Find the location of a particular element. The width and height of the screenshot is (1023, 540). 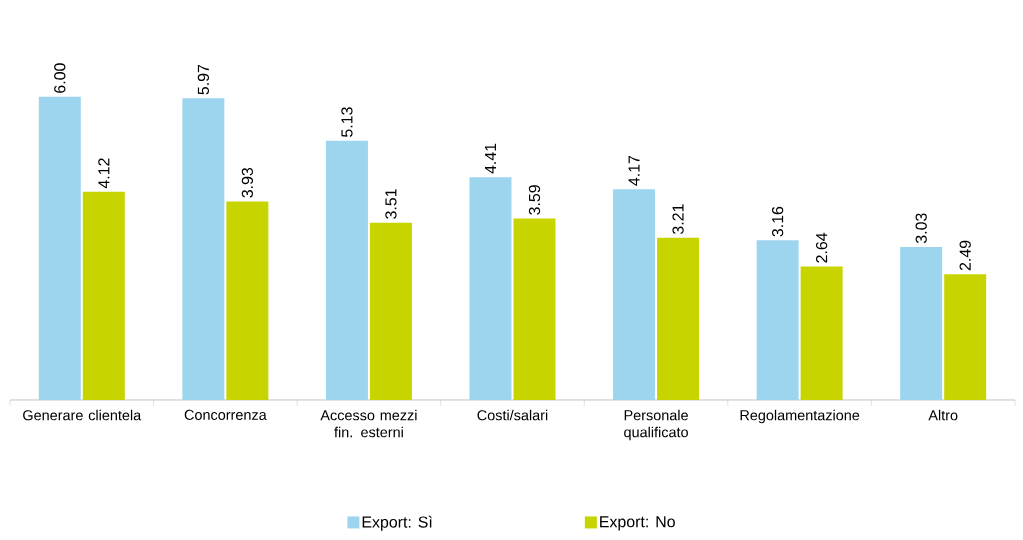

data-label: 3.16 is located at coordinates (777, 221).